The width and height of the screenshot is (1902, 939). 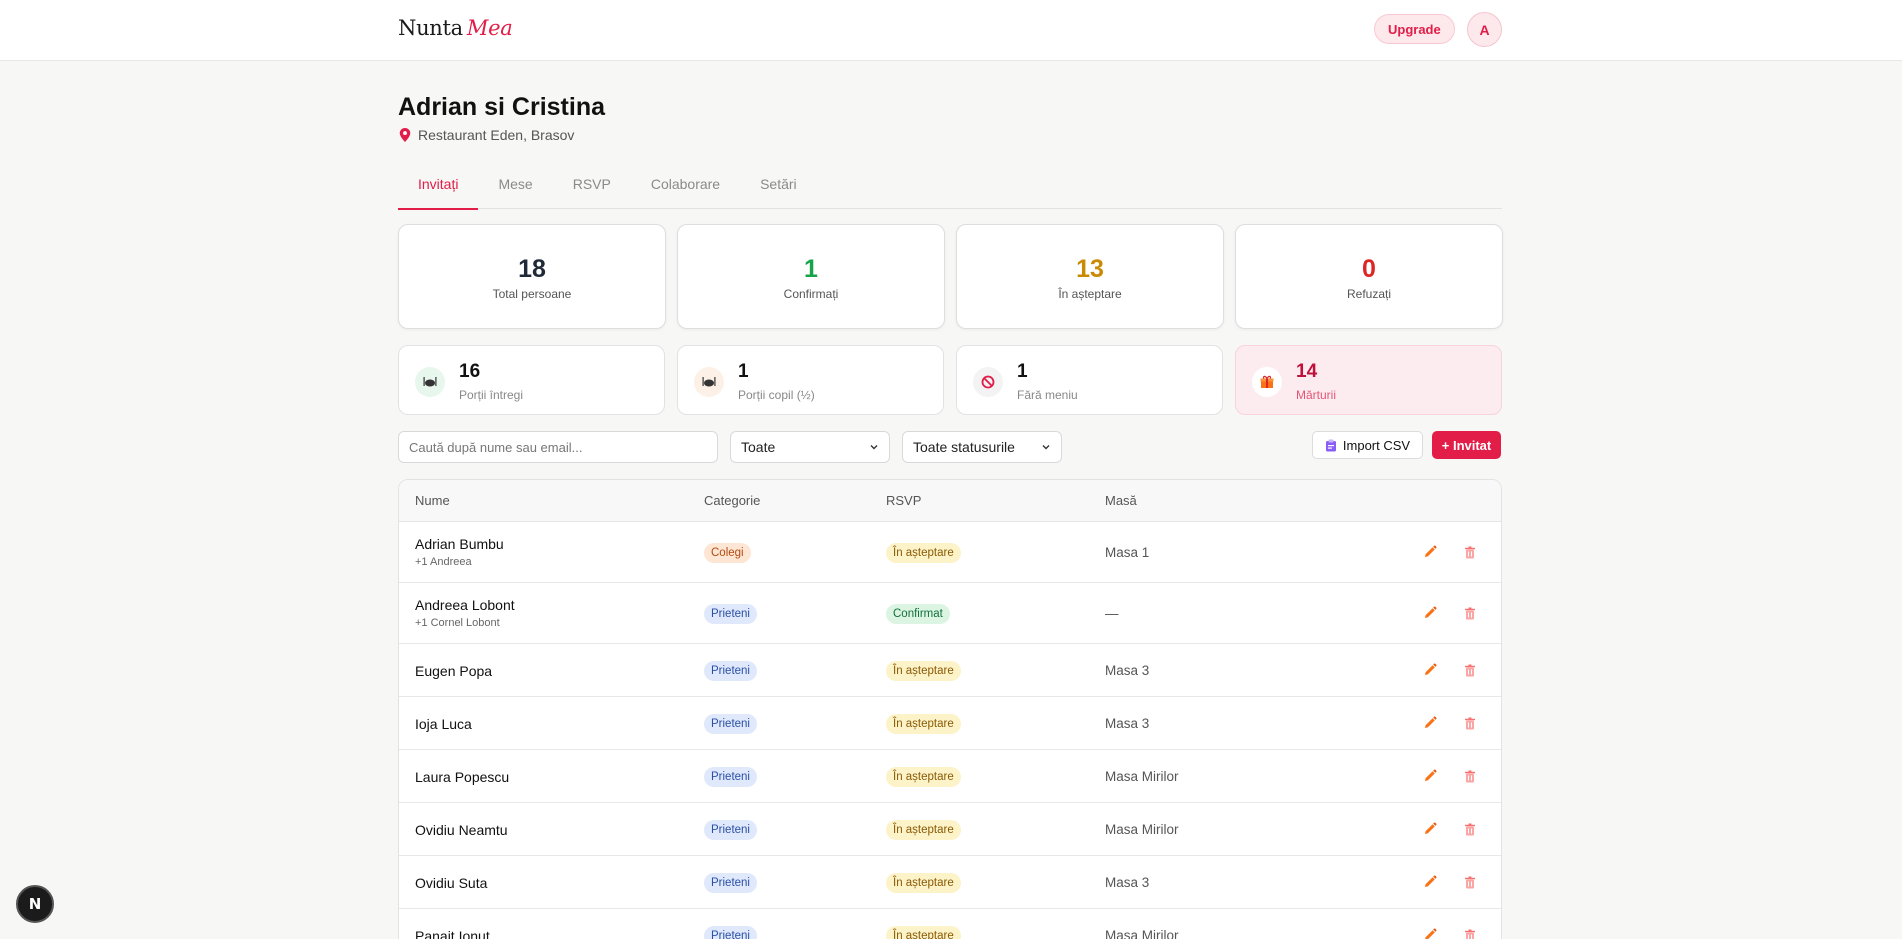 I want to click on import-csv-button: Import CSV, so click(x=1367, y=445).